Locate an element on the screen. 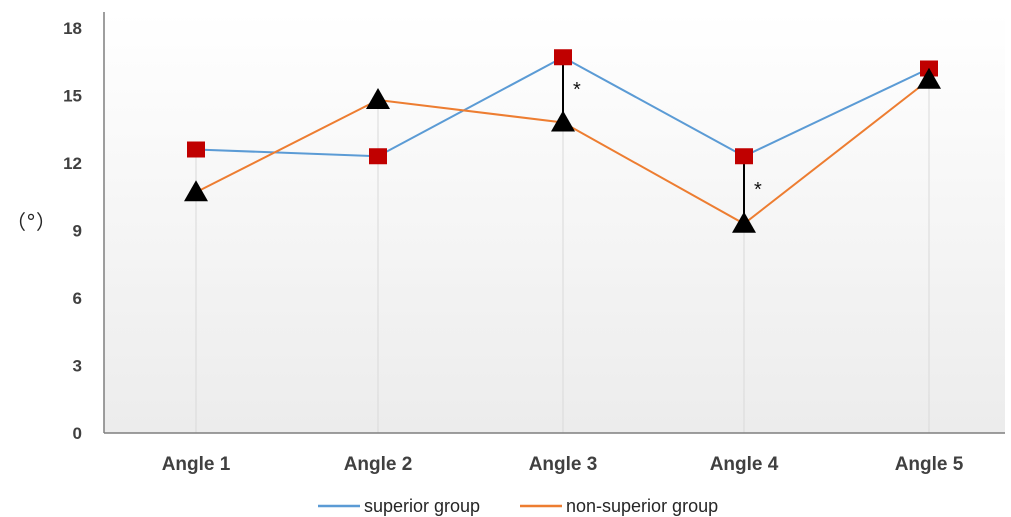 The image size is (1011, 517). y-tick-label: 12 is located at coordinates (72, 163).